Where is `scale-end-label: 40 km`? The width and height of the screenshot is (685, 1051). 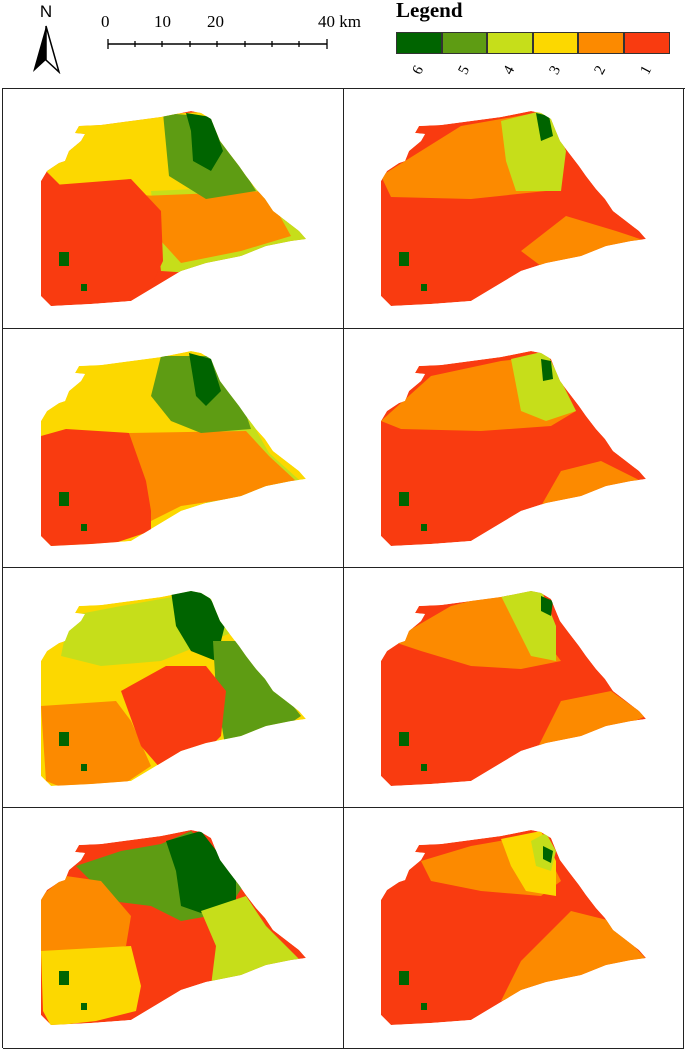 scale-end-label: 40 km is located at coordinates (339, 21).